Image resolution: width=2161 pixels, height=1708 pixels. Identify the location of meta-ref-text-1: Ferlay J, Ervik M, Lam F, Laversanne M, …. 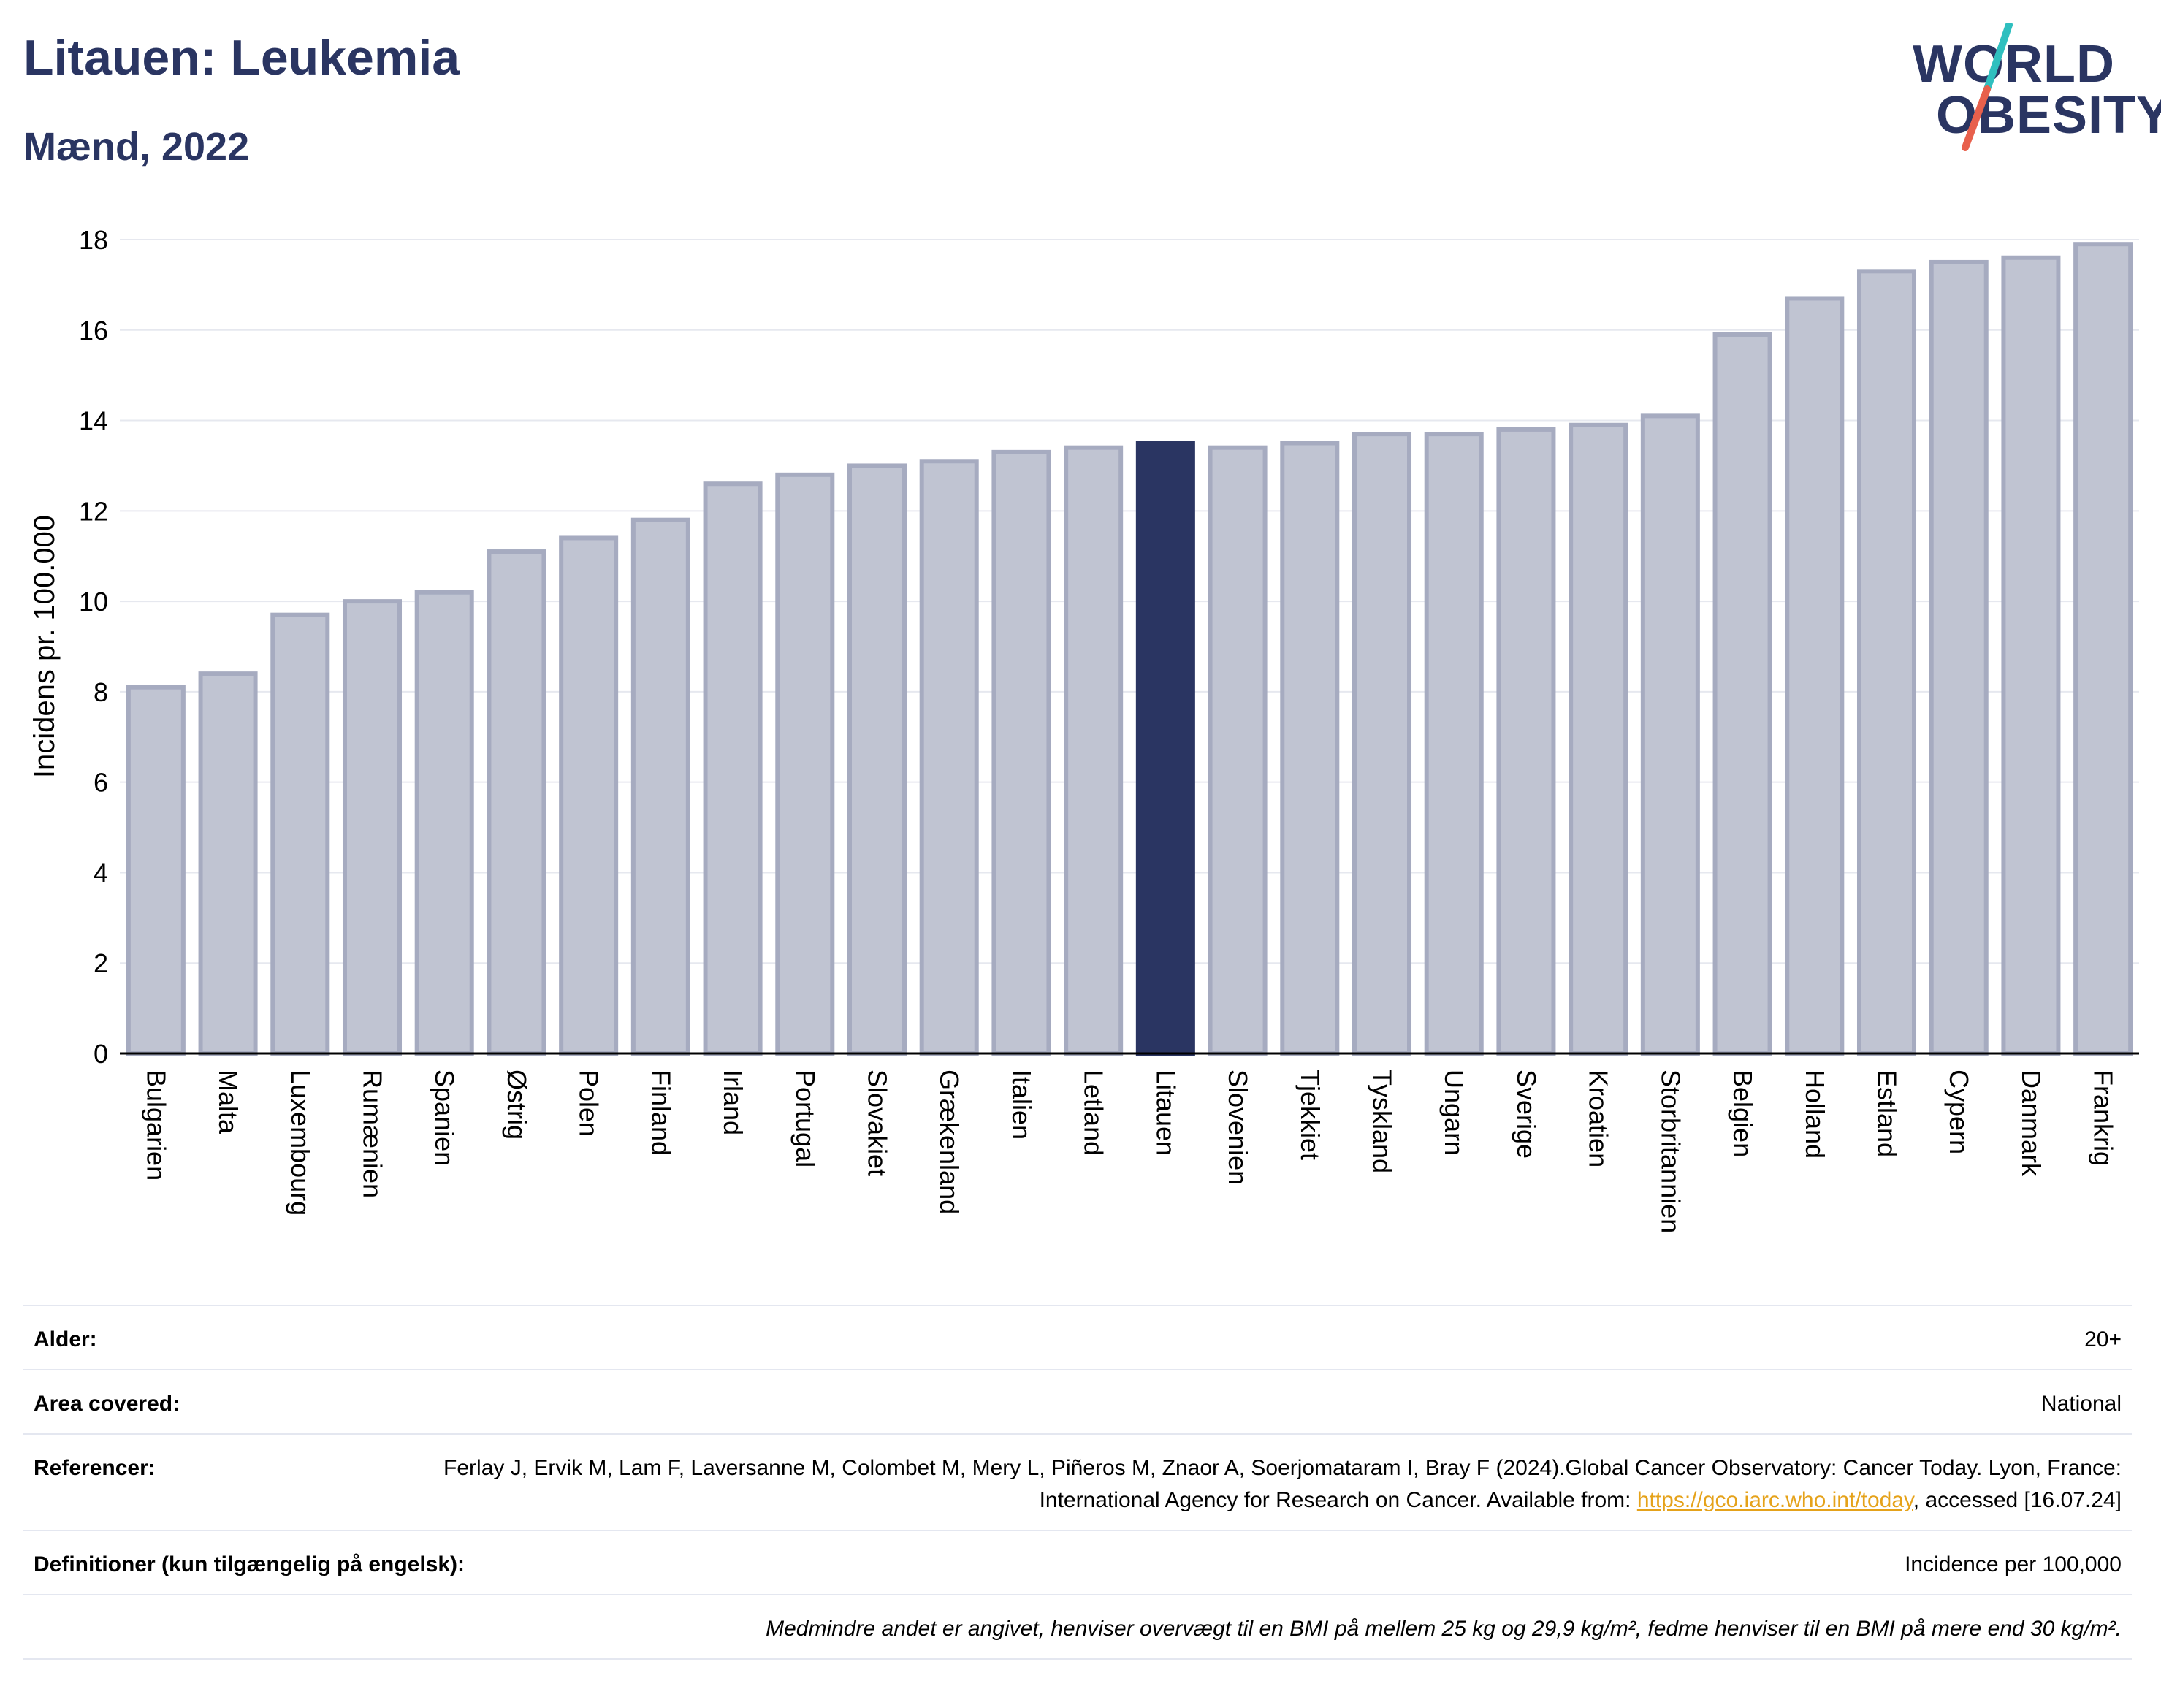
(1282, 1484).